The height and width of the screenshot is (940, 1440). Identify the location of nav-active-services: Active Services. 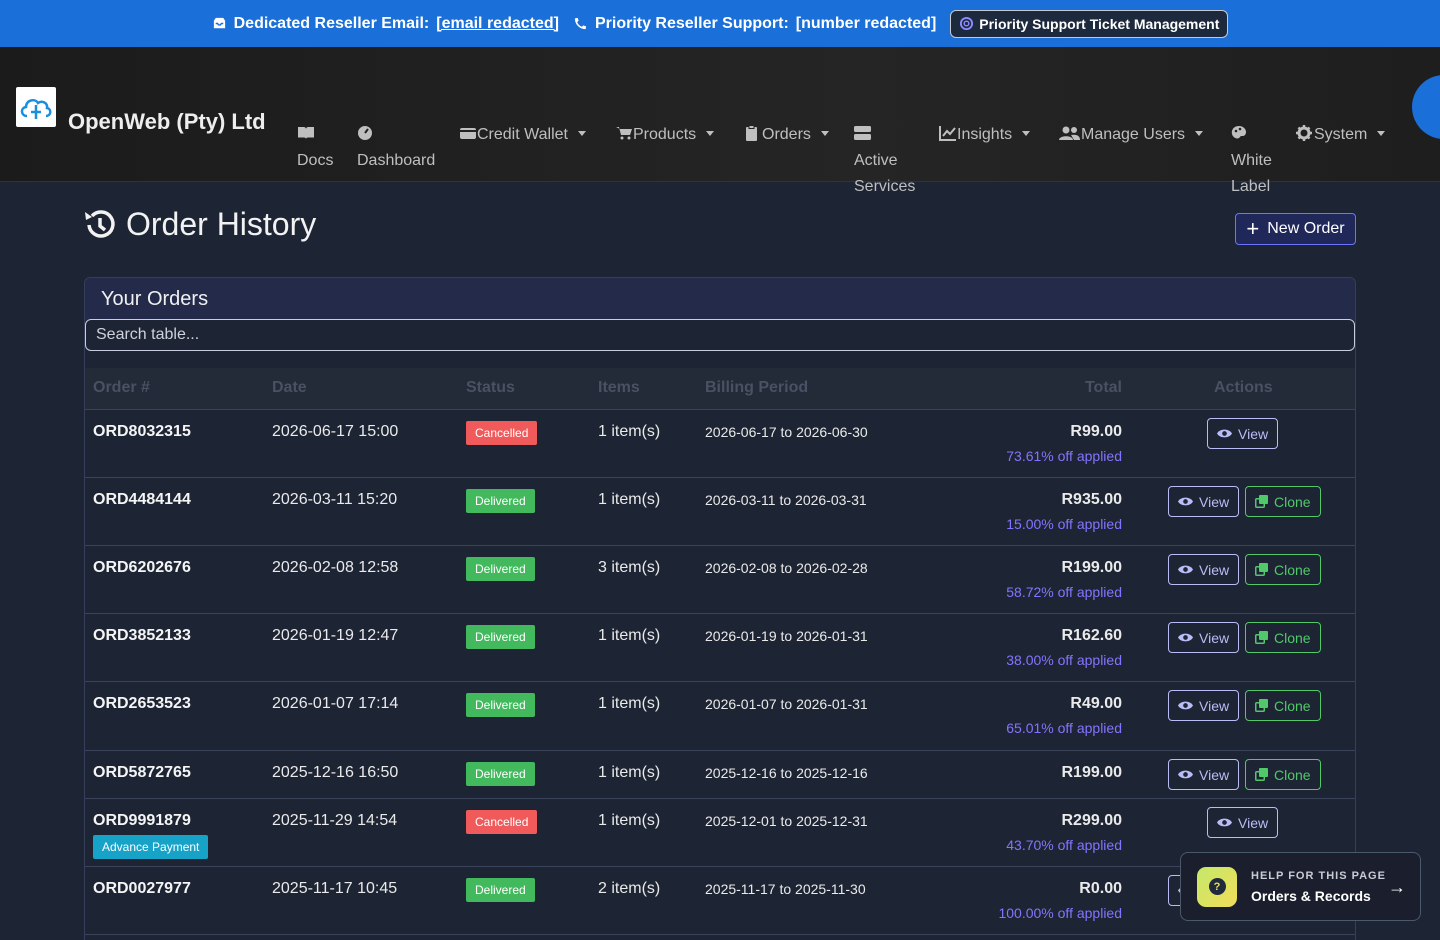
(884, 161).